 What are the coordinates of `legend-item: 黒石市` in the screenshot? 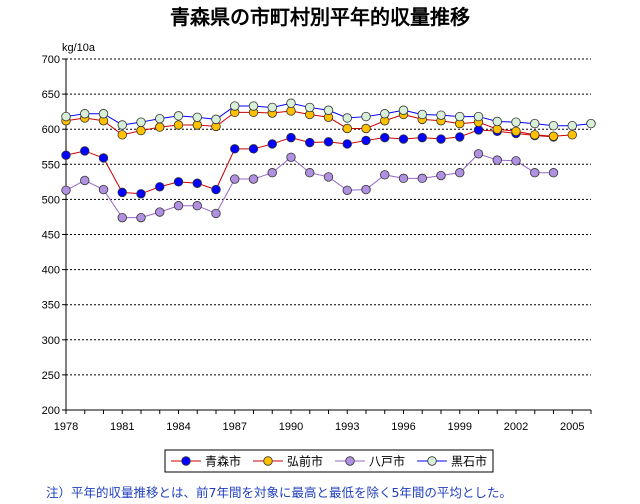 It's located at (452, 461).